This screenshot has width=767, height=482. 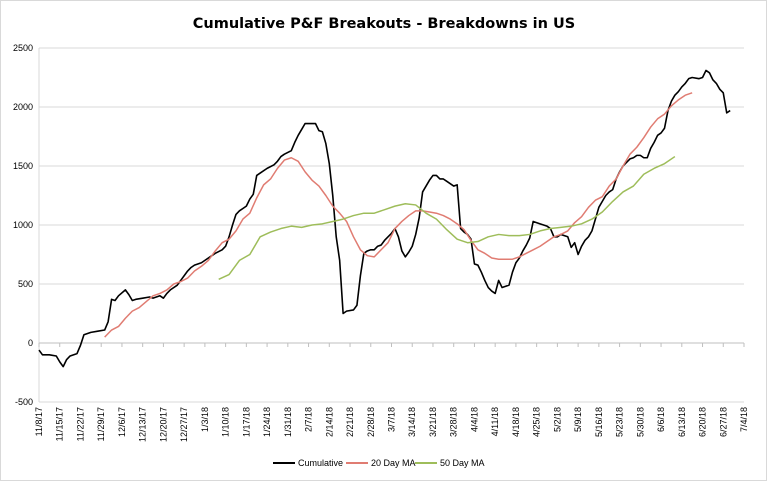 I want to click on legend: Cumulative 20 Day MA 50 Day MA, so click(x=379, y=463).